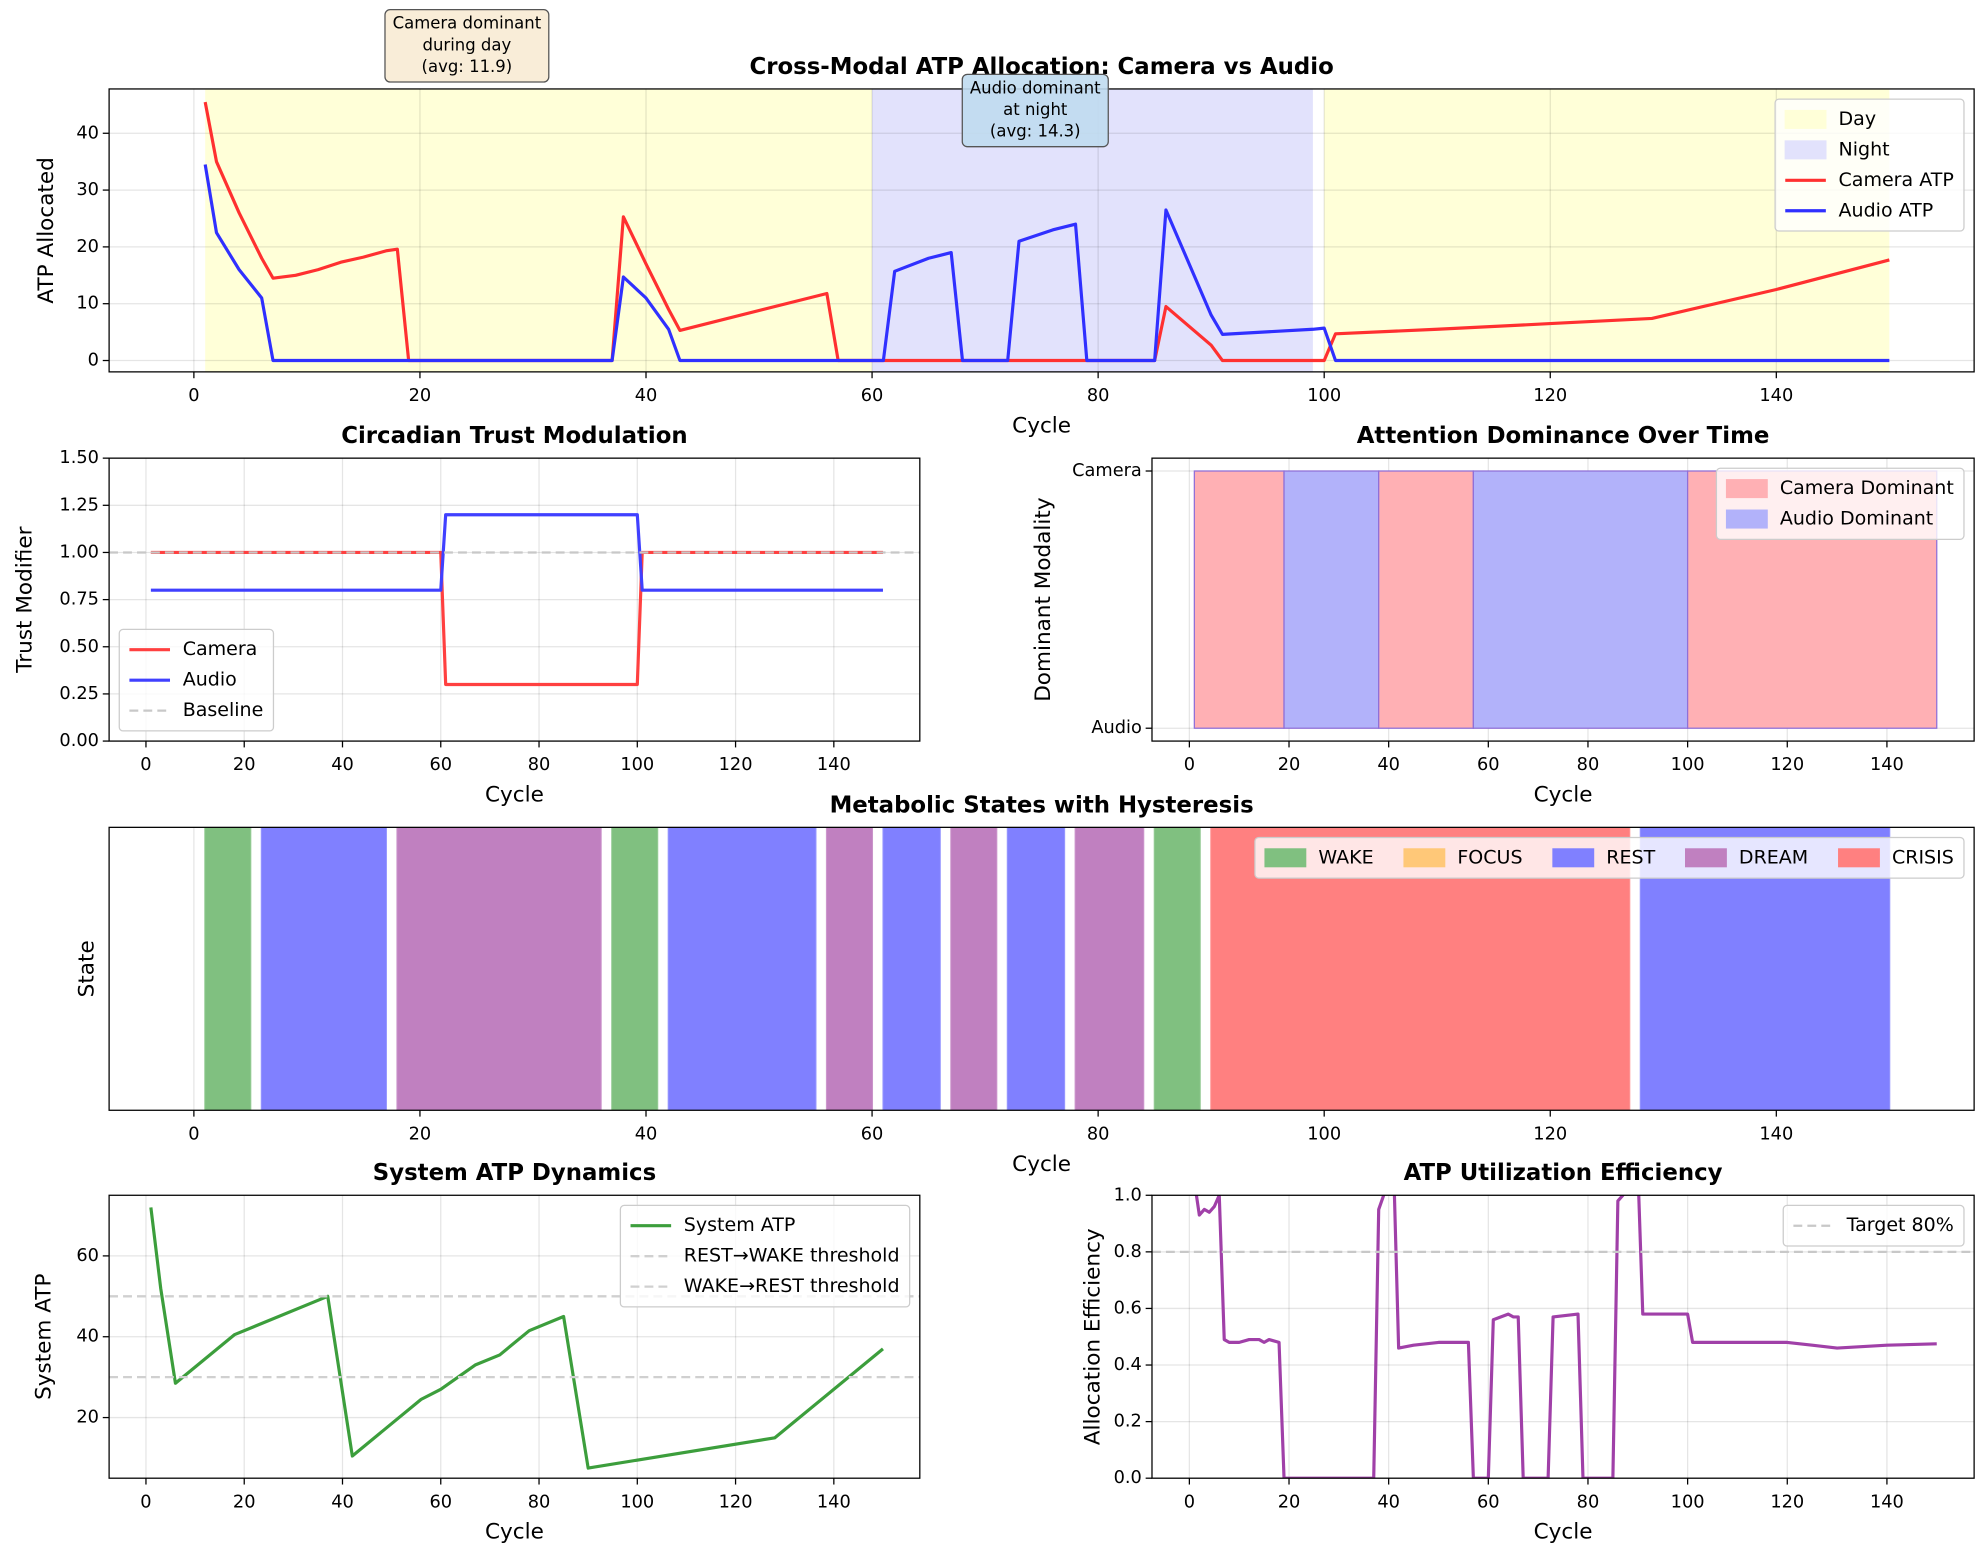 Image resolution: width=1983 pixels, height=1557 pixels. I want to click on legend-label: WAKE, so click(1345, 857).